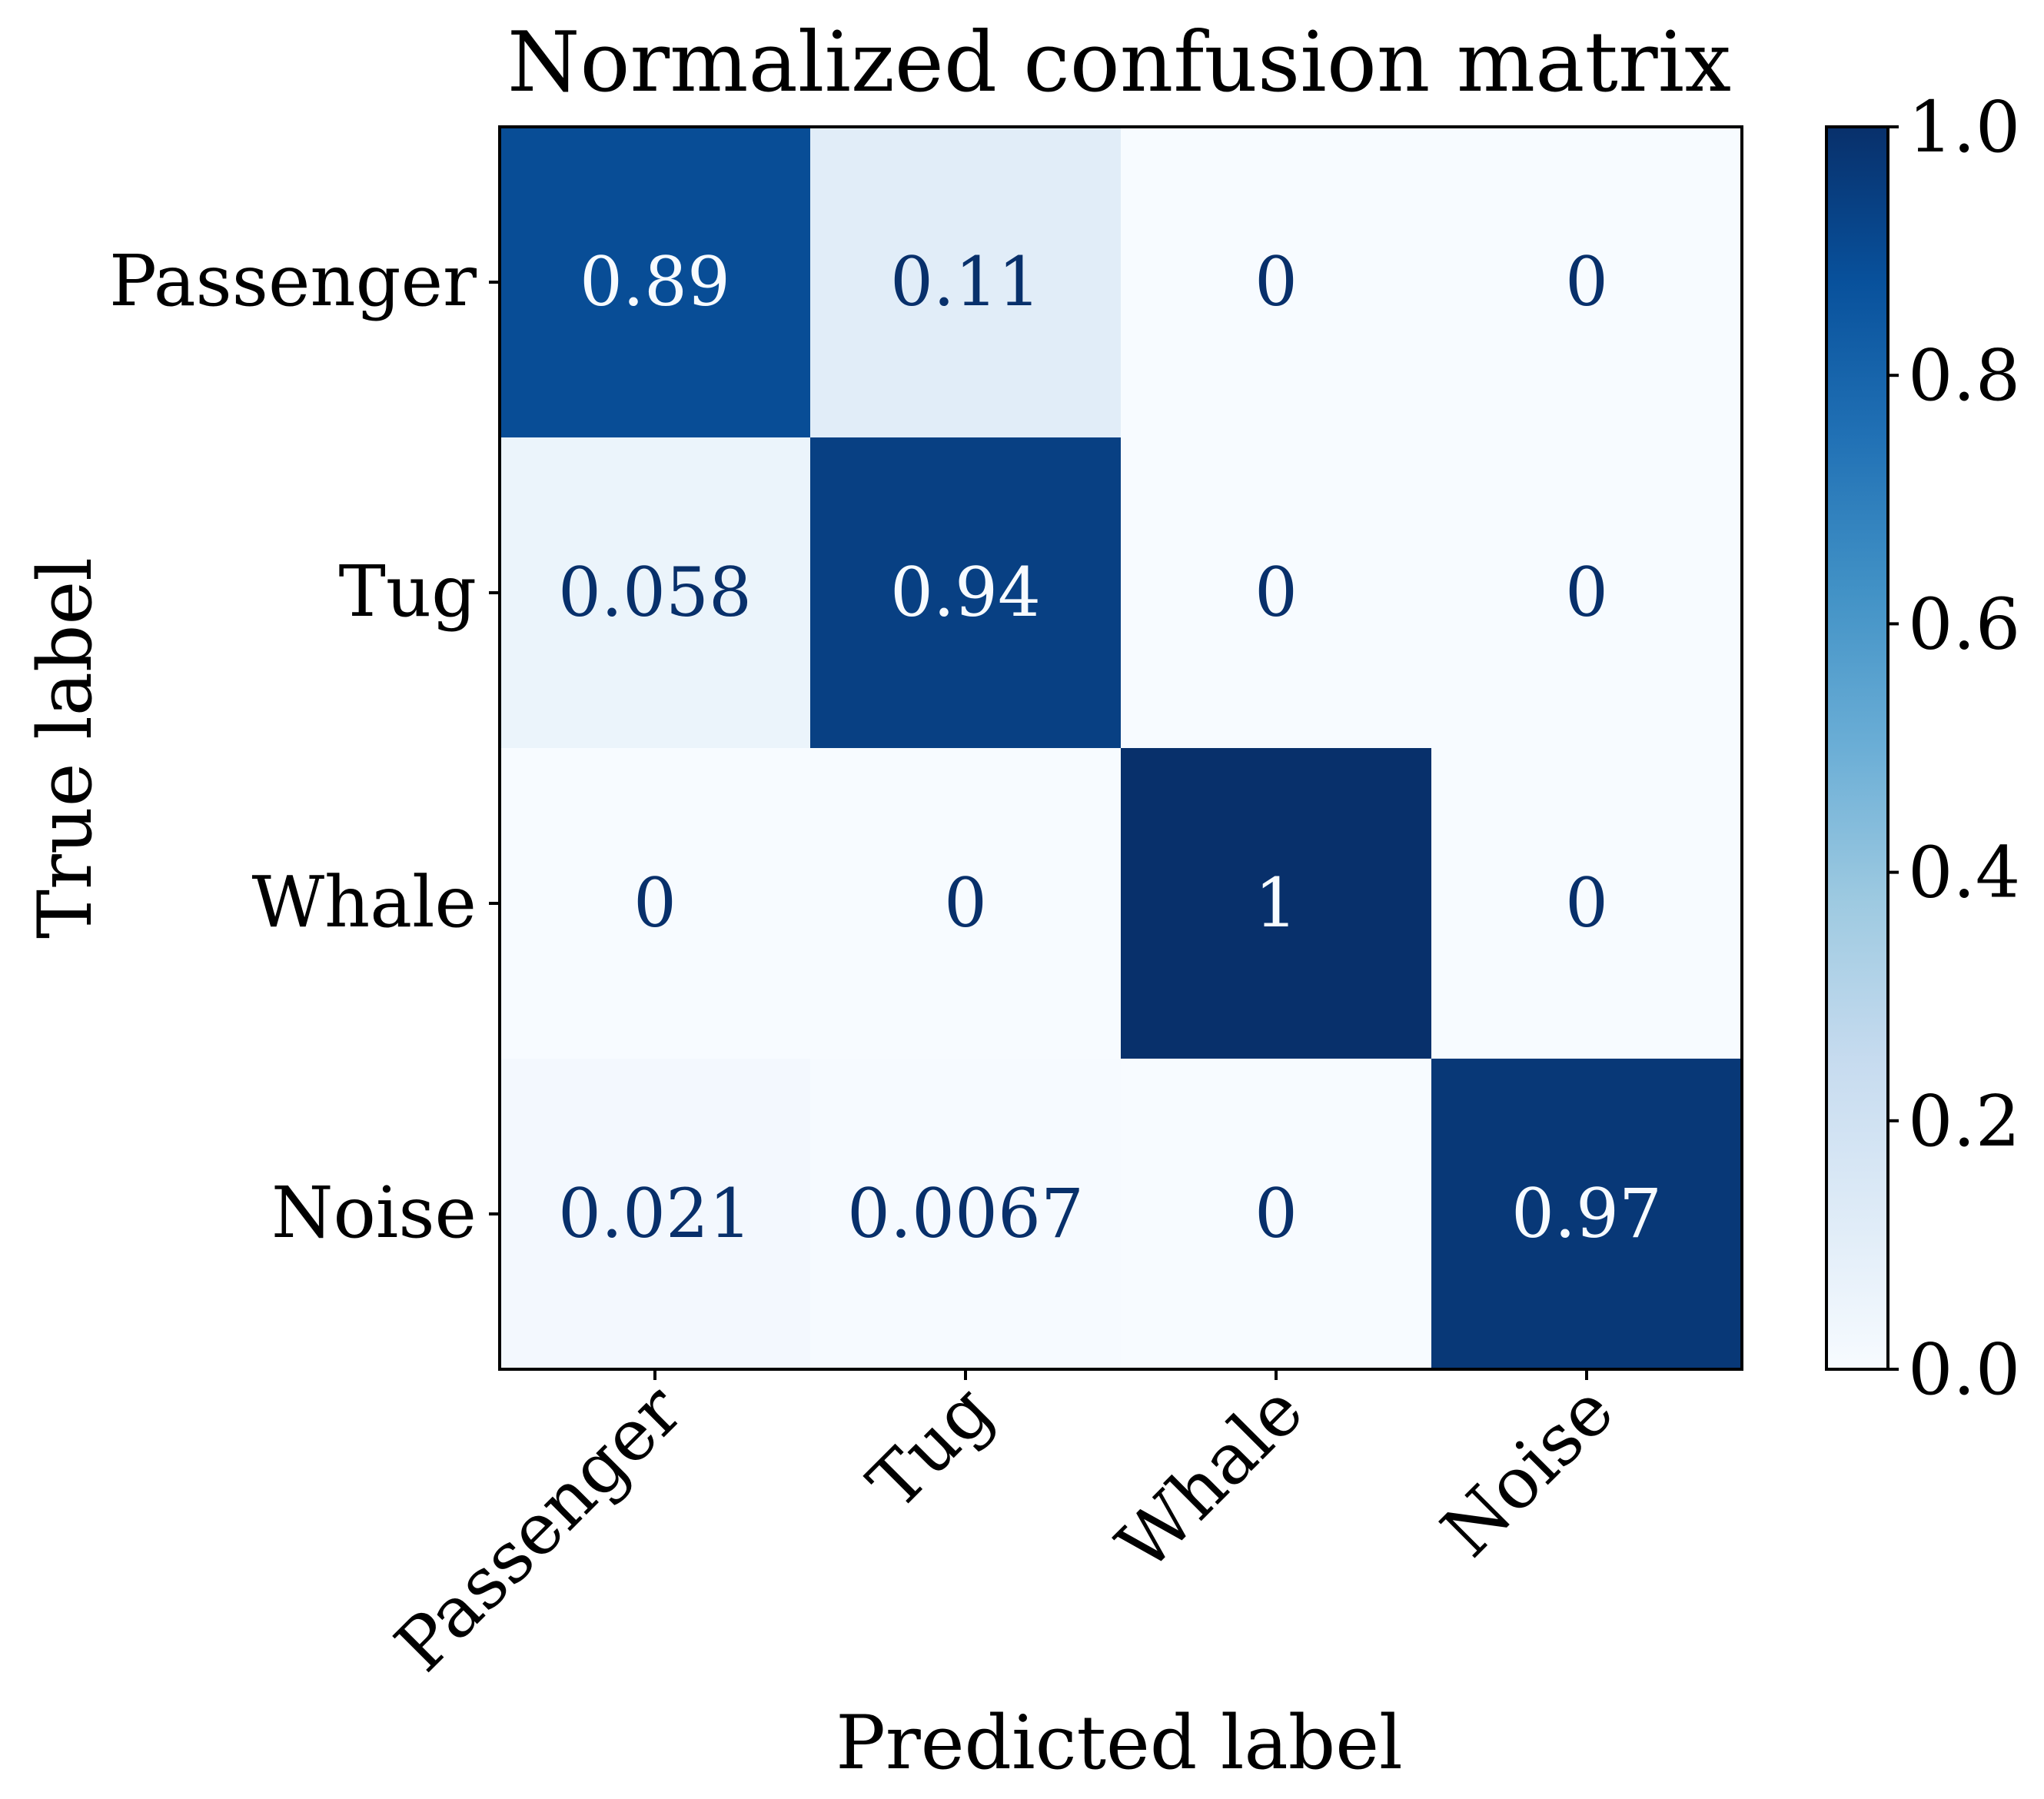 The height and width of the screenshot is (1799, 2044). Describe the element at coordinates (1528, 1471) in the screenshot. I see `x-tick-label: Noise` at that location.